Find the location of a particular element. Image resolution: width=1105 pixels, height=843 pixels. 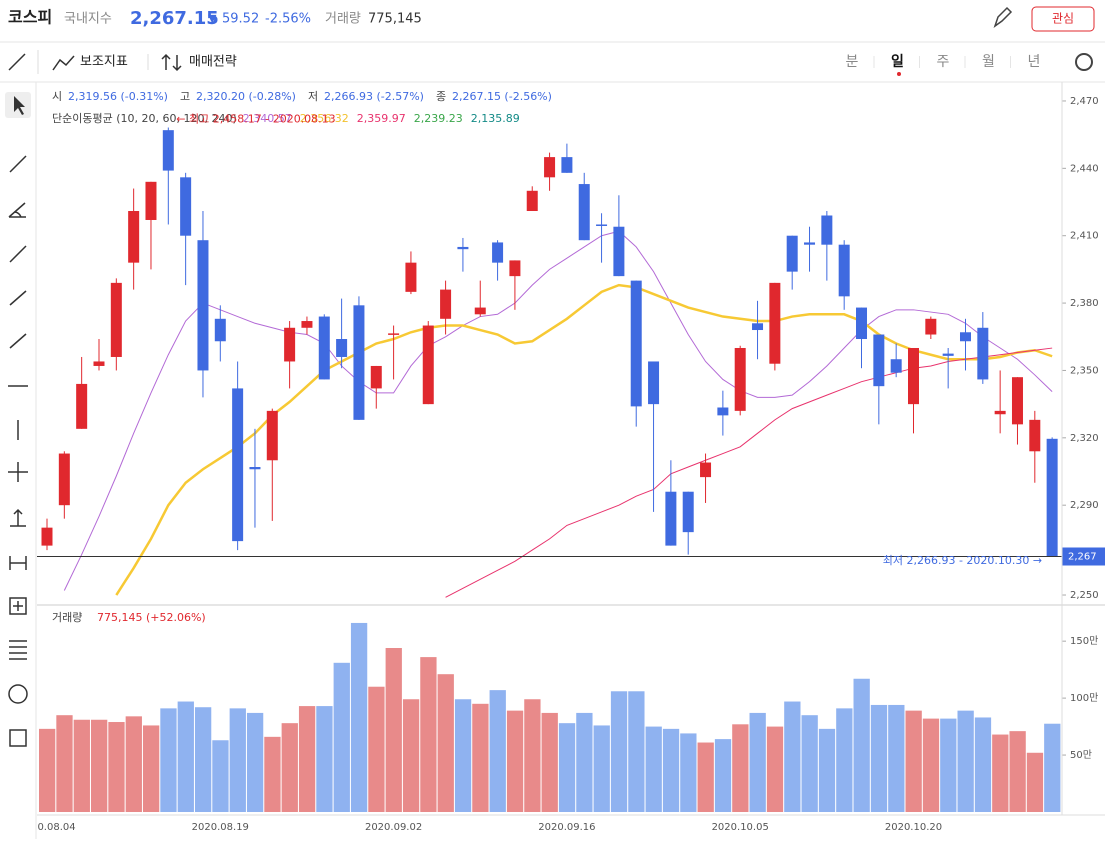

y-tick-label: 2,290 is located at coordinates (1084, 505).